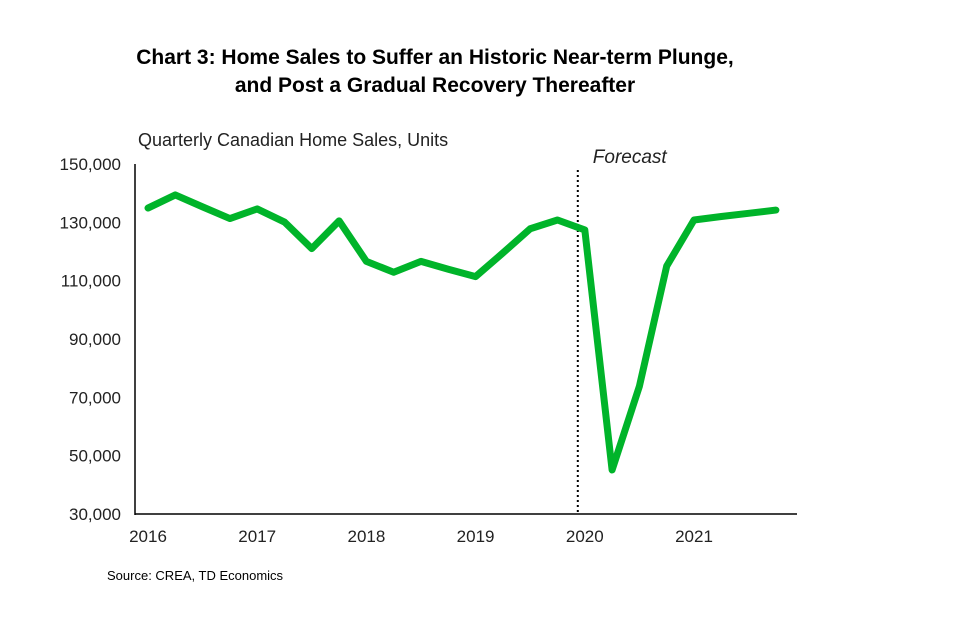 Image resolution: width=980 pixels, height=637 pixels. What do you see at coordinates (435, 85) in the screenshot?
I see `chart-title-line-2: and Post a Gradual Recovery Thereafter` at bounding box center [435, 85].